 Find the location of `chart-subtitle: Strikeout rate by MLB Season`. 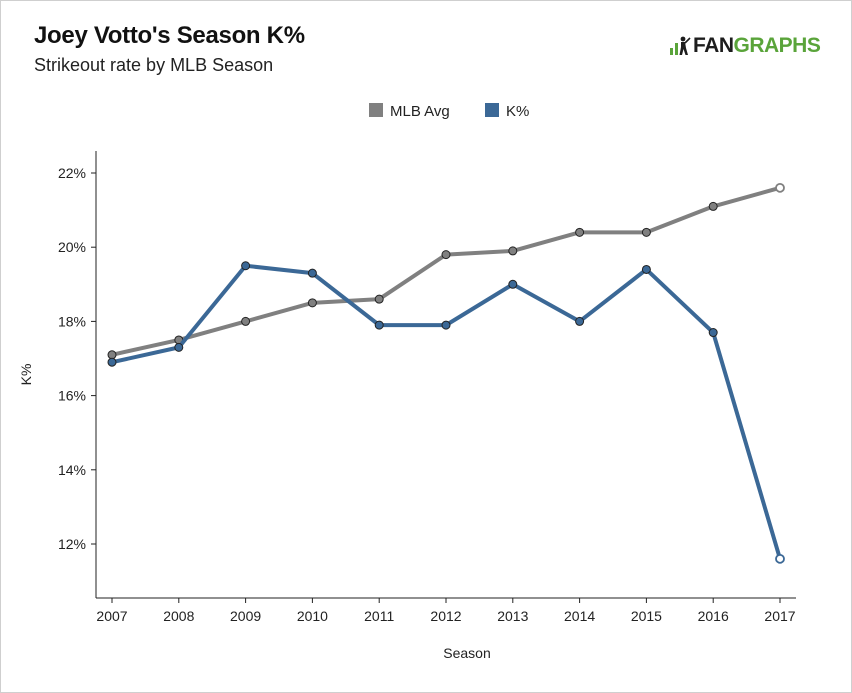

chart-subtitle: Strikeout rate by MLB Season is located at coordinates (154, 65).